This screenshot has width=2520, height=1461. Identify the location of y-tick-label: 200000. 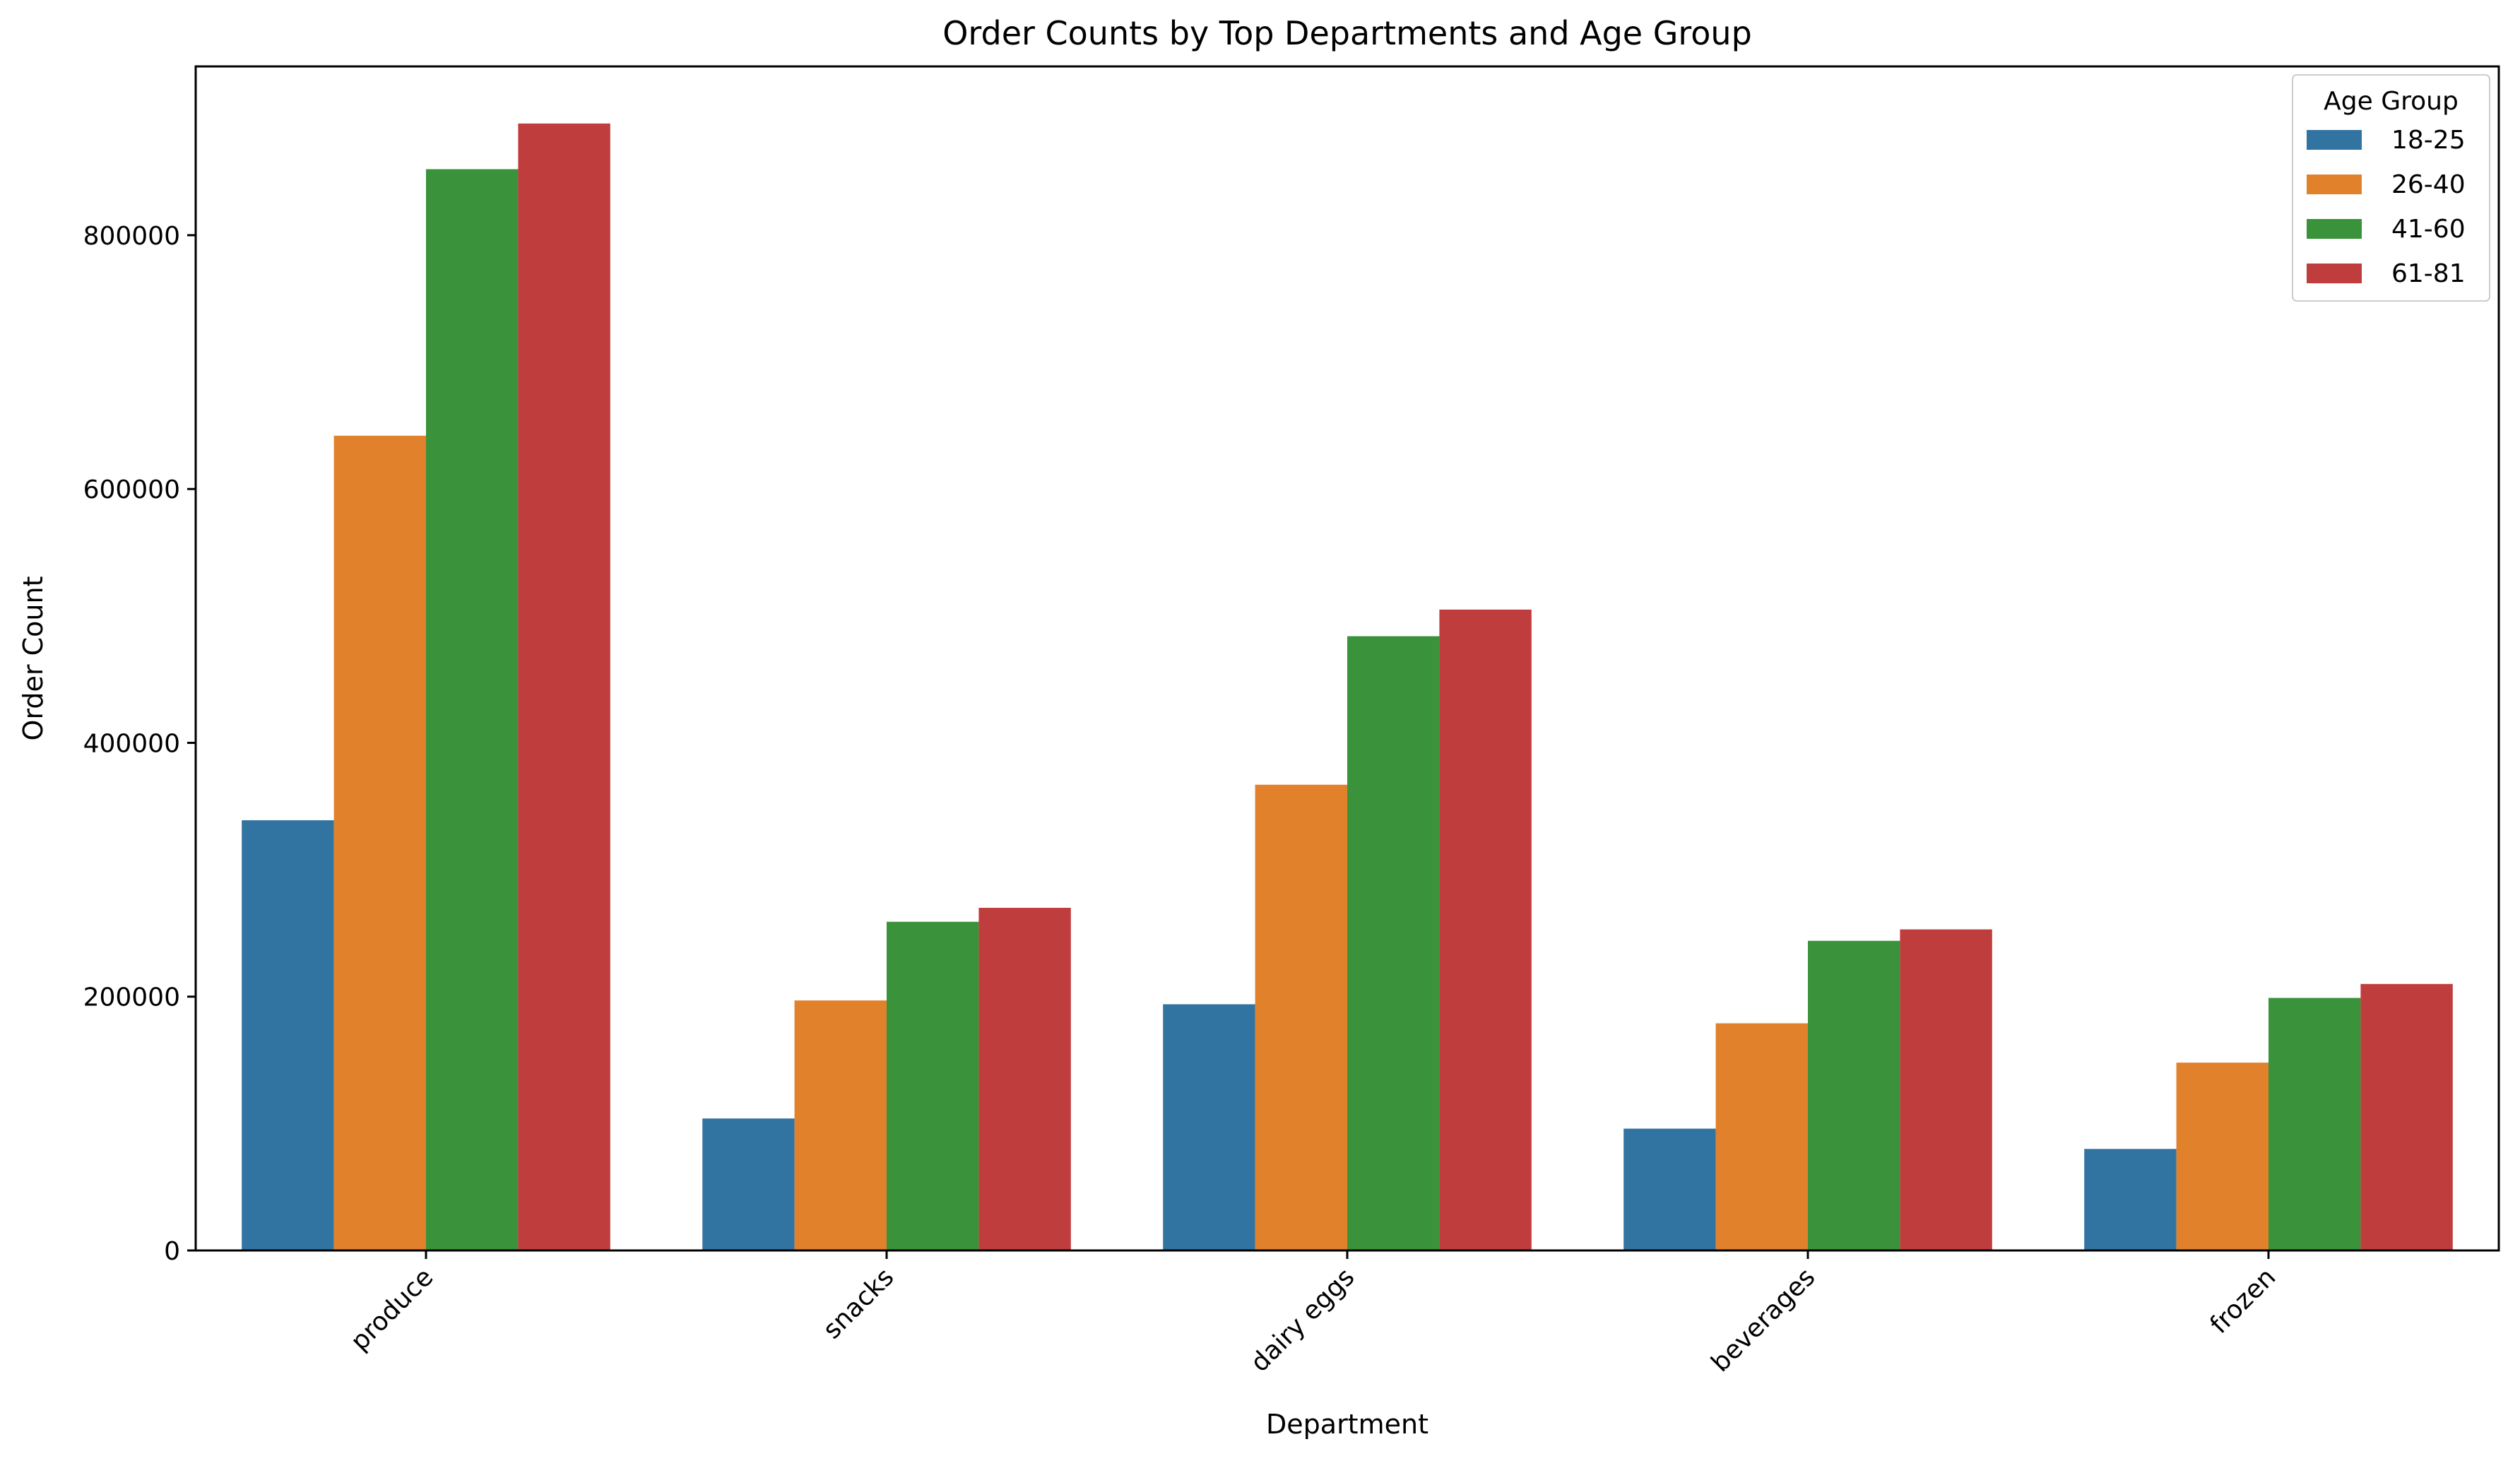
(131, 997).